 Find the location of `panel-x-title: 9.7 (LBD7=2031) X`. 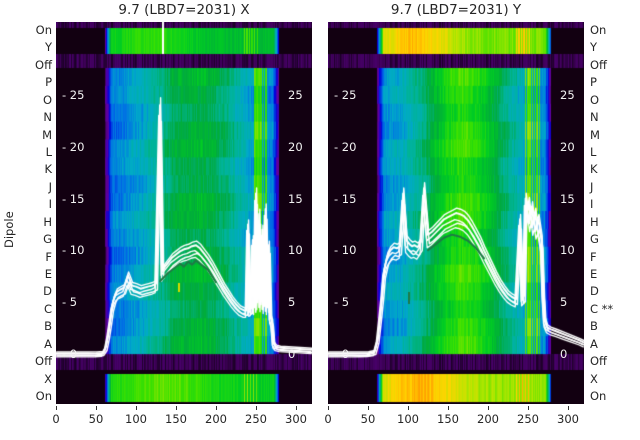

panel-x-title: 9.7 (LBD7=2031) X is located at coordinates (184, 10).